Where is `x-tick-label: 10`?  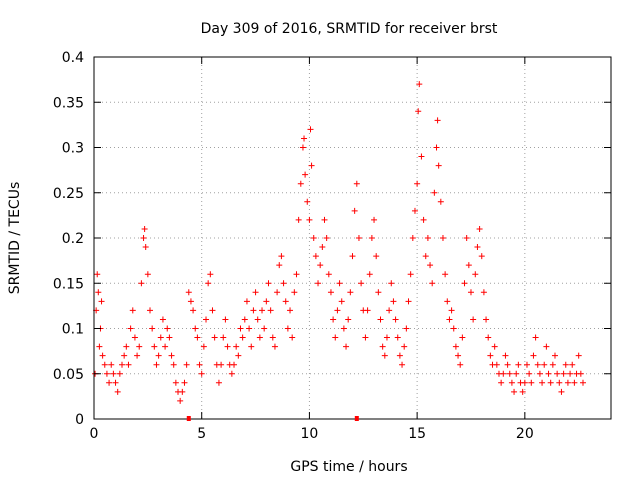 x-tick-label: 10 is located at coordinates (310, 434).